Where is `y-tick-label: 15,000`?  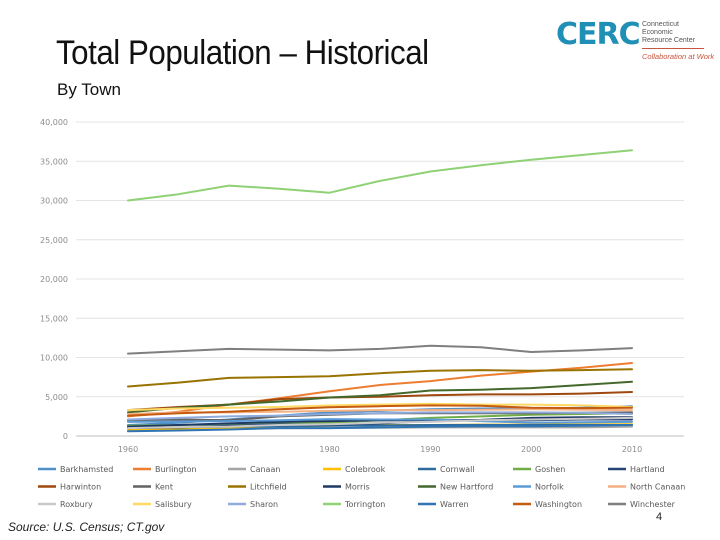
y-tick-label: 15,000 is located at coordinates (54, 318).